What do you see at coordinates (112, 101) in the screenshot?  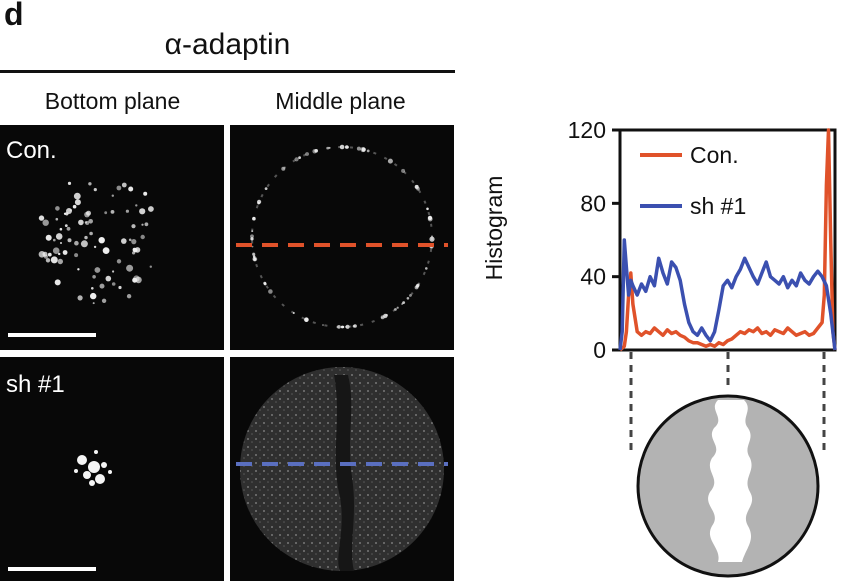 I see `column-label-bottom-plane: Bottom plane` at bounding box center [112, 101].